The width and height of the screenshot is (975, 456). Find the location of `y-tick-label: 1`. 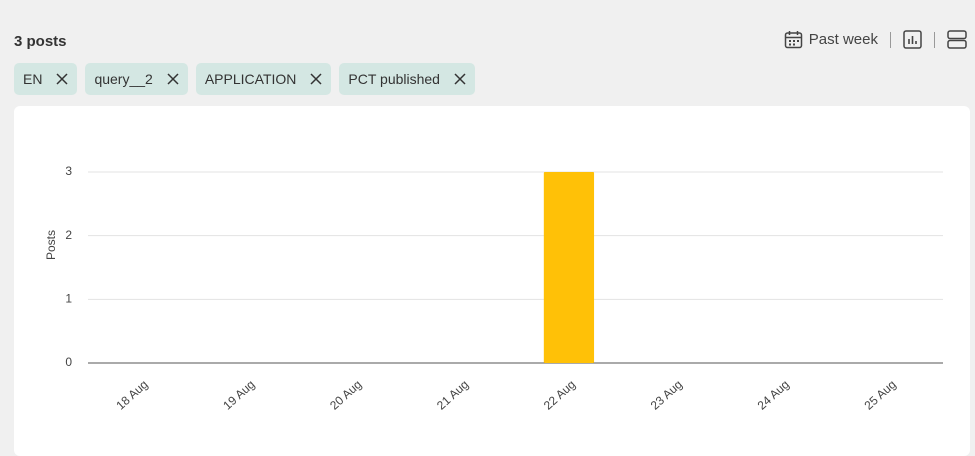

y-tick-label: 1 is located at coordinates (68, 299).